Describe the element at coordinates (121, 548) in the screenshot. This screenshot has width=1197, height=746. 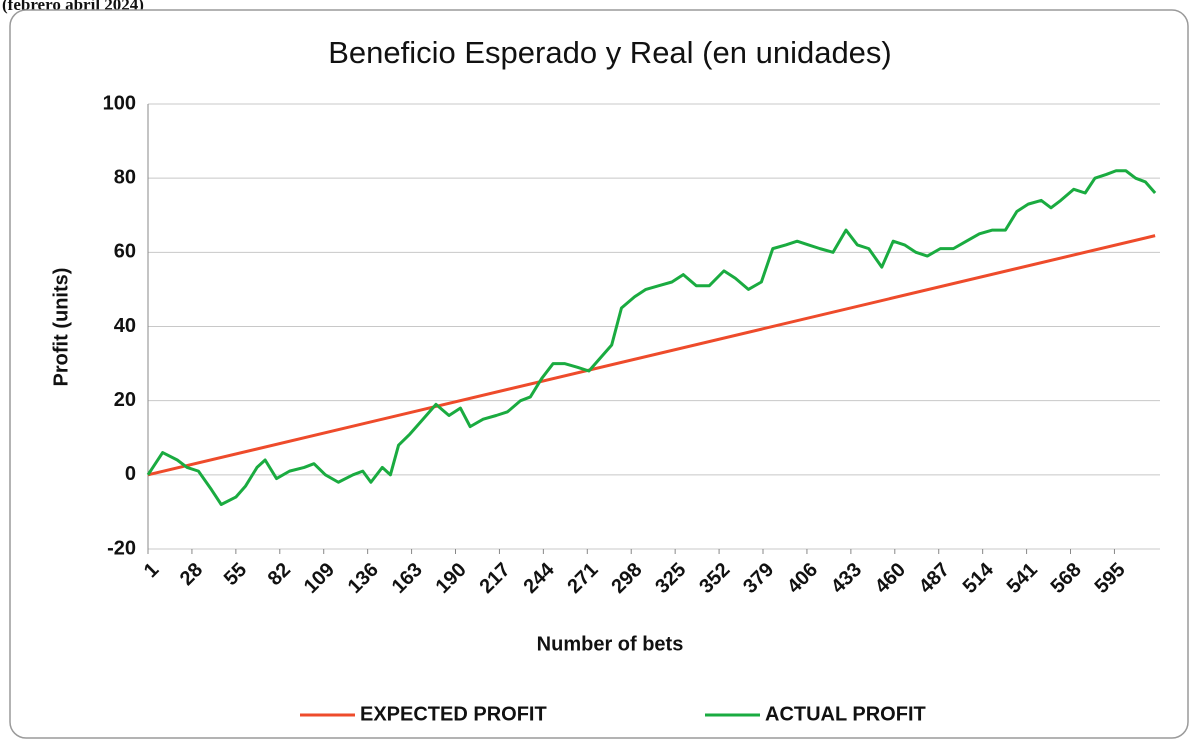
I see `y-tick-label: -20` at that location.